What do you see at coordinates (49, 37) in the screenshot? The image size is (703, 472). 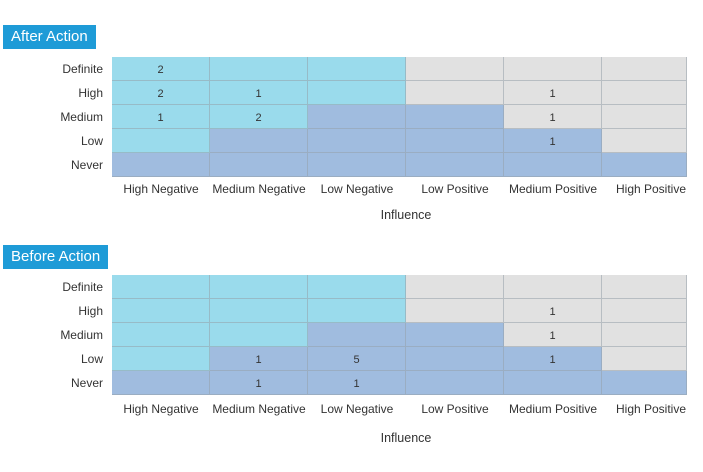 I see `chart-title: After Action` at bounding box center [49, 37].